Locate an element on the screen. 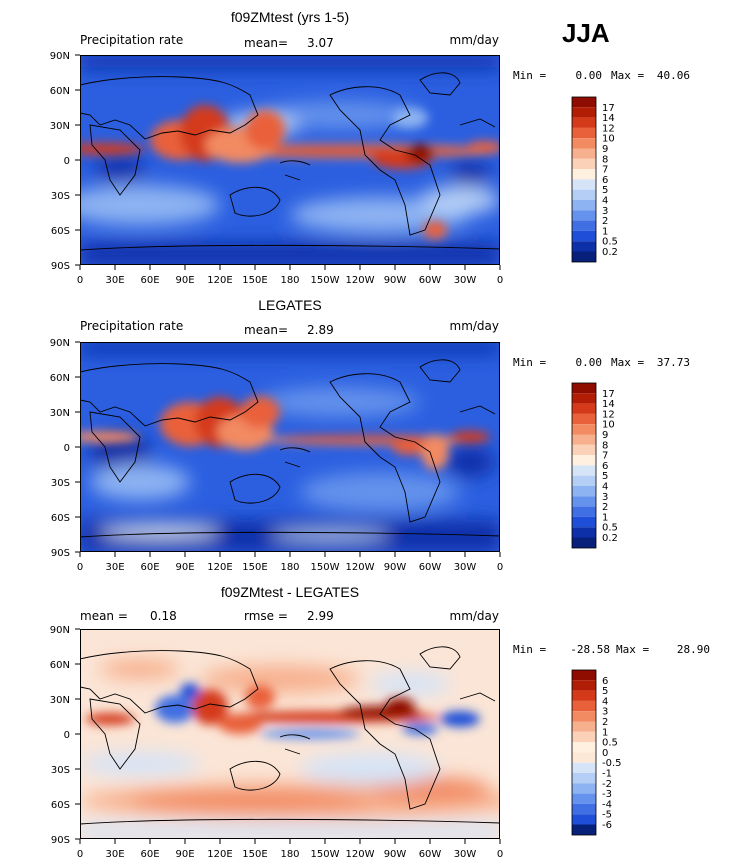  max-value: 37.73 is located at coordinates (673, 362).